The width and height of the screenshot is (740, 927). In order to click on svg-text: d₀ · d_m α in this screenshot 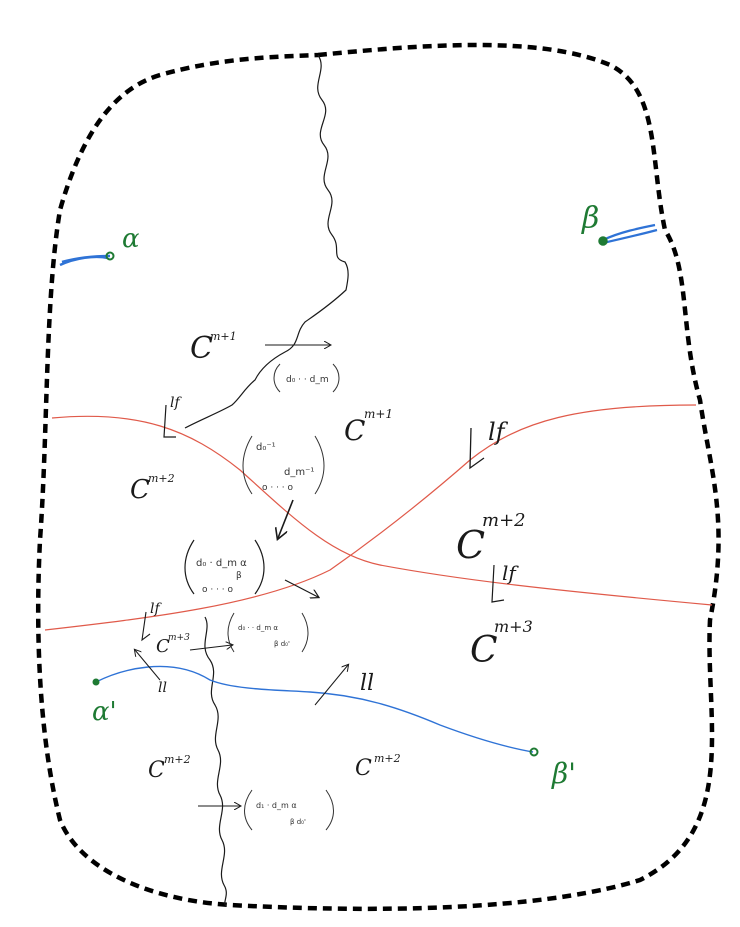, I will do `click(221, 563)`.